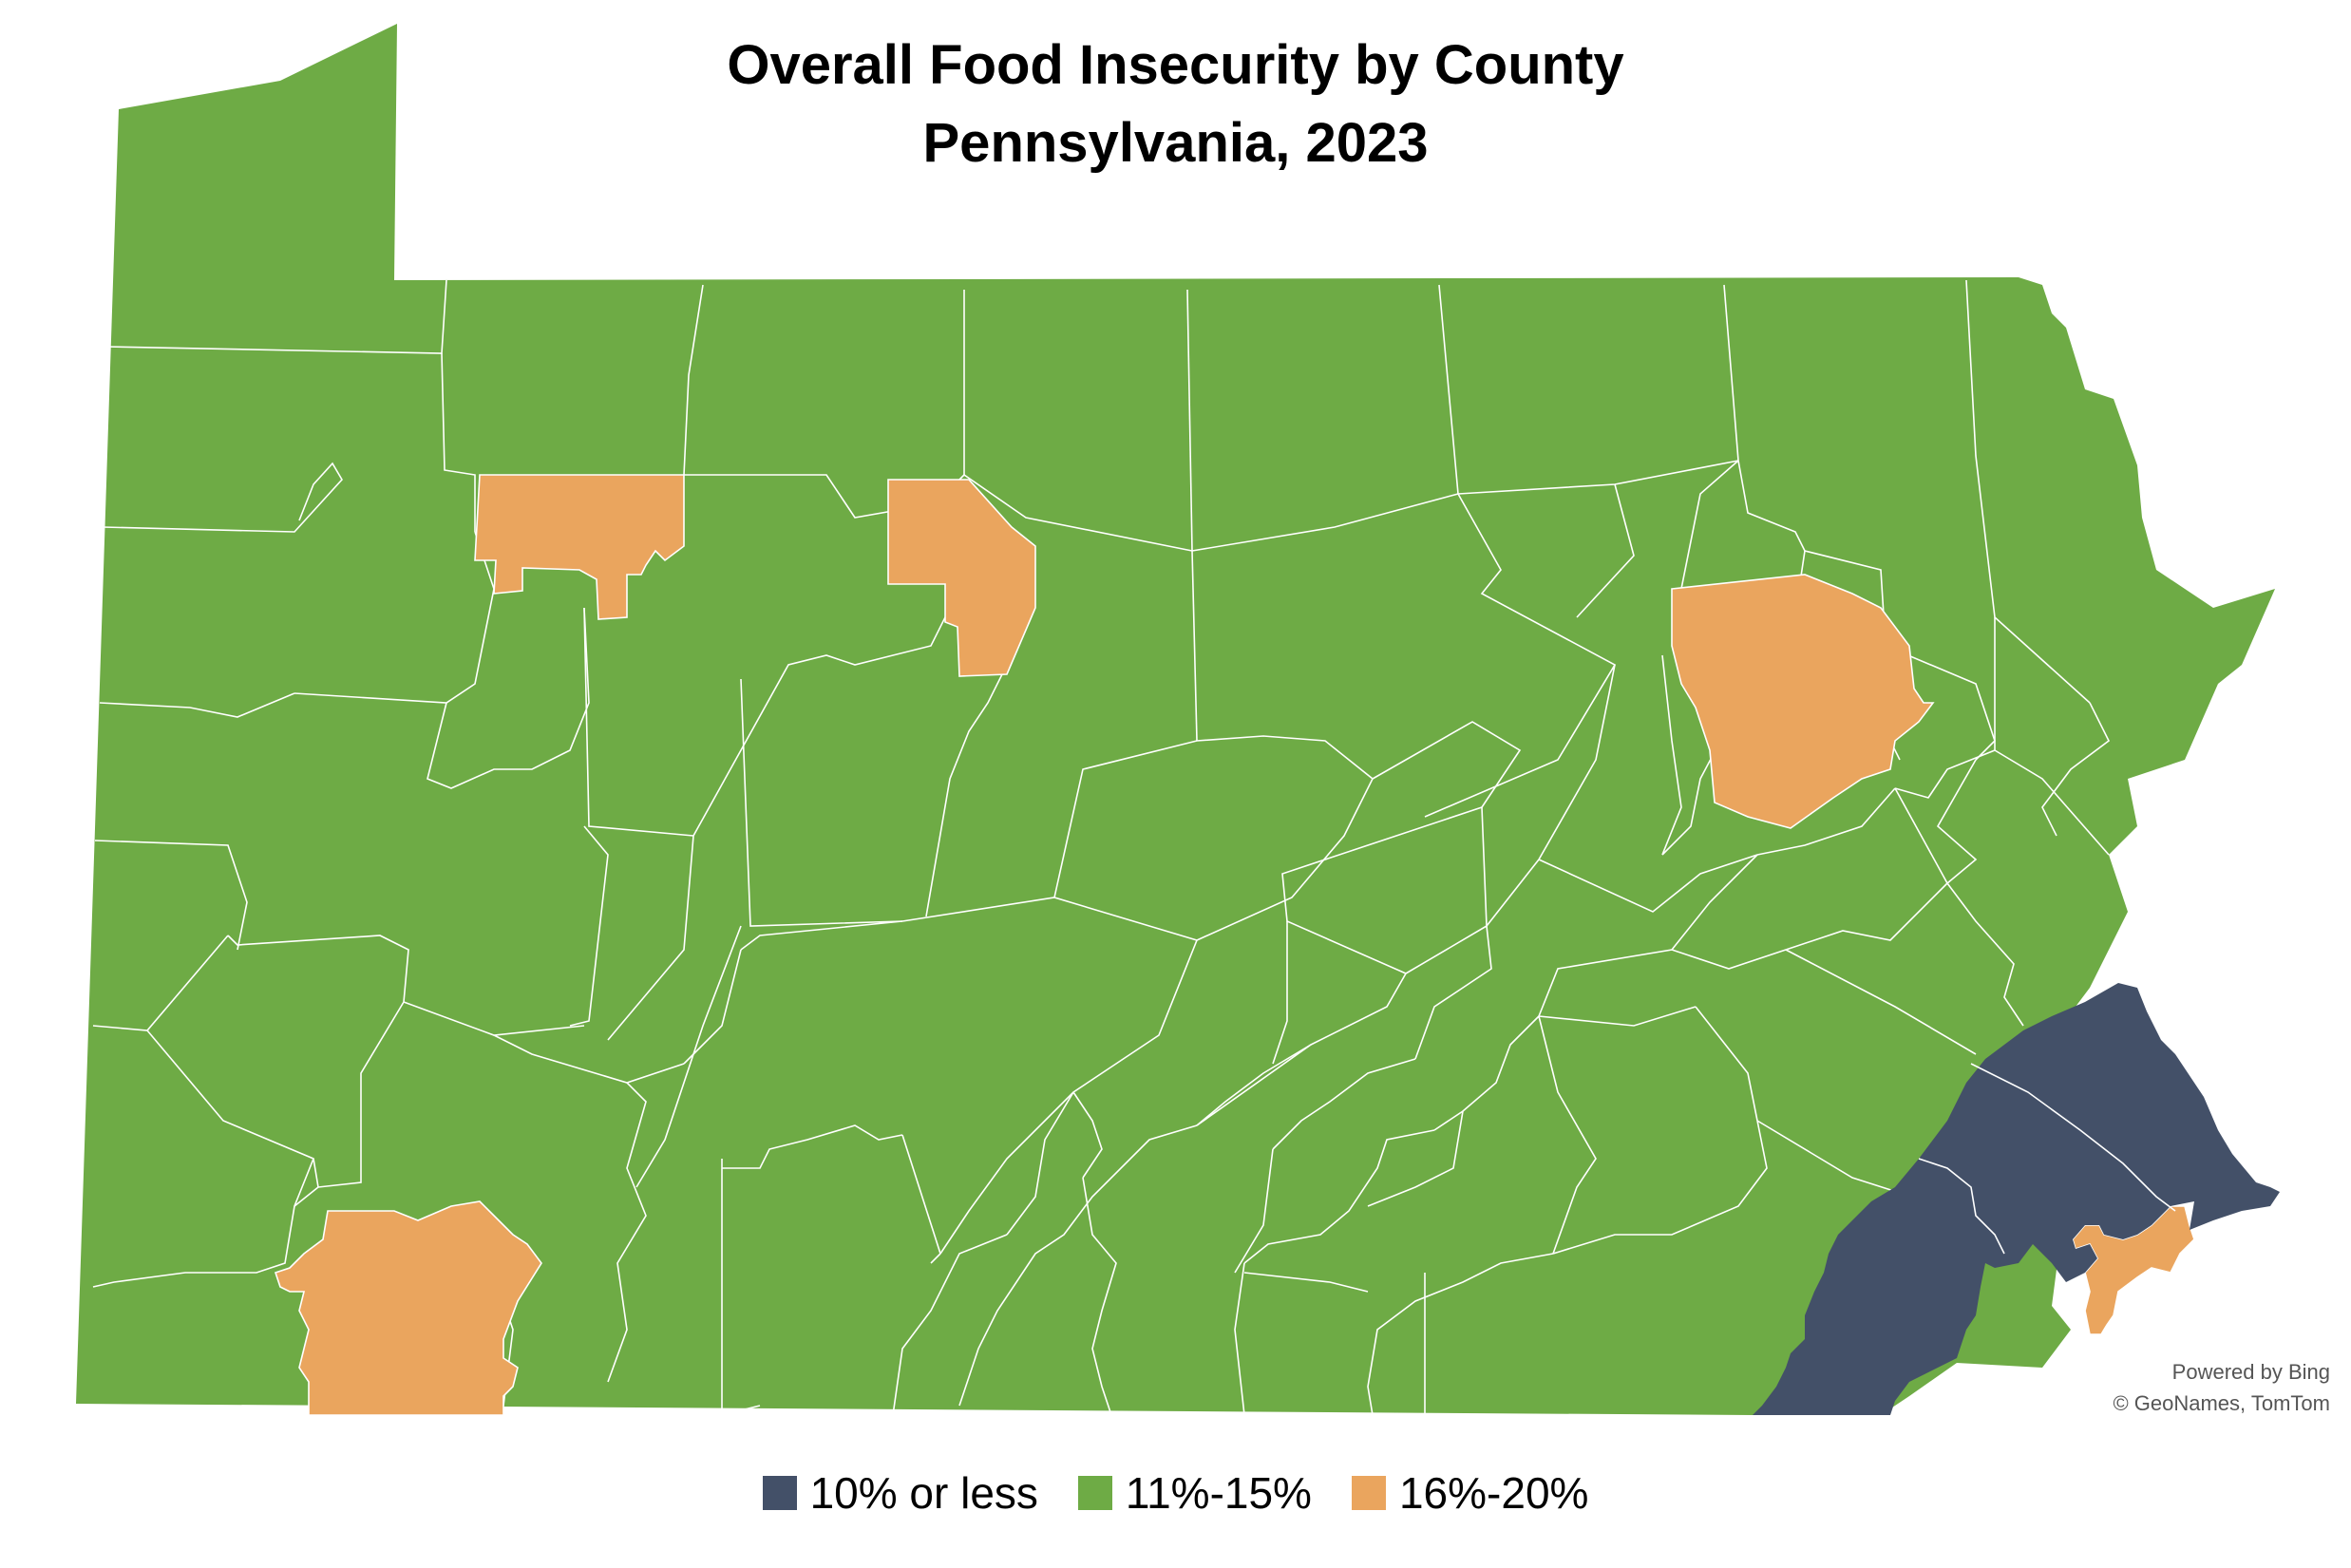 This screenshot has height=1568, width=2351. I want to click on legend-swatch-high, so click(1369, 1493).